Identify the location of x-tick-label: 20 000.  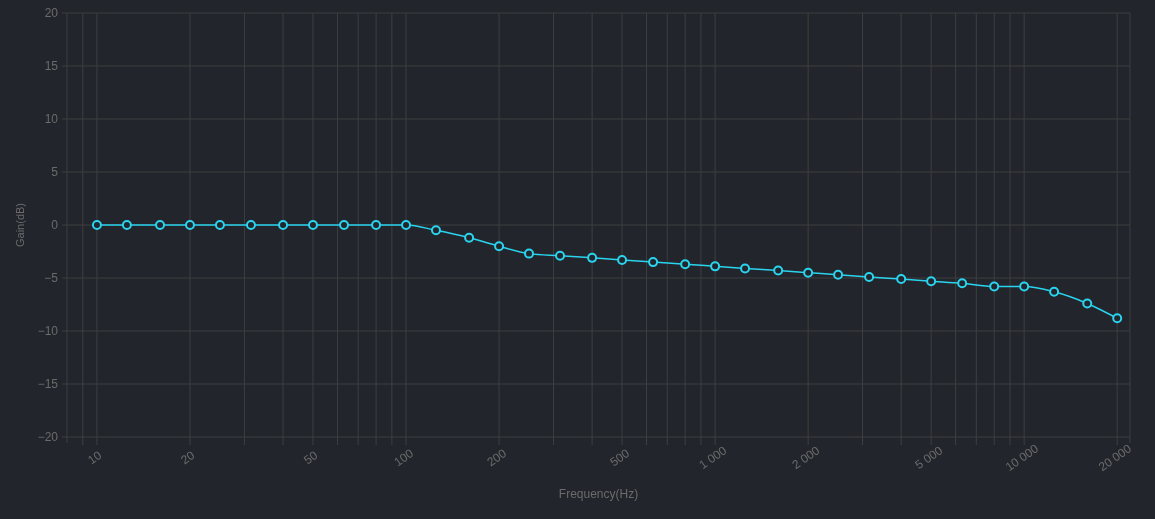
(1115, 457).